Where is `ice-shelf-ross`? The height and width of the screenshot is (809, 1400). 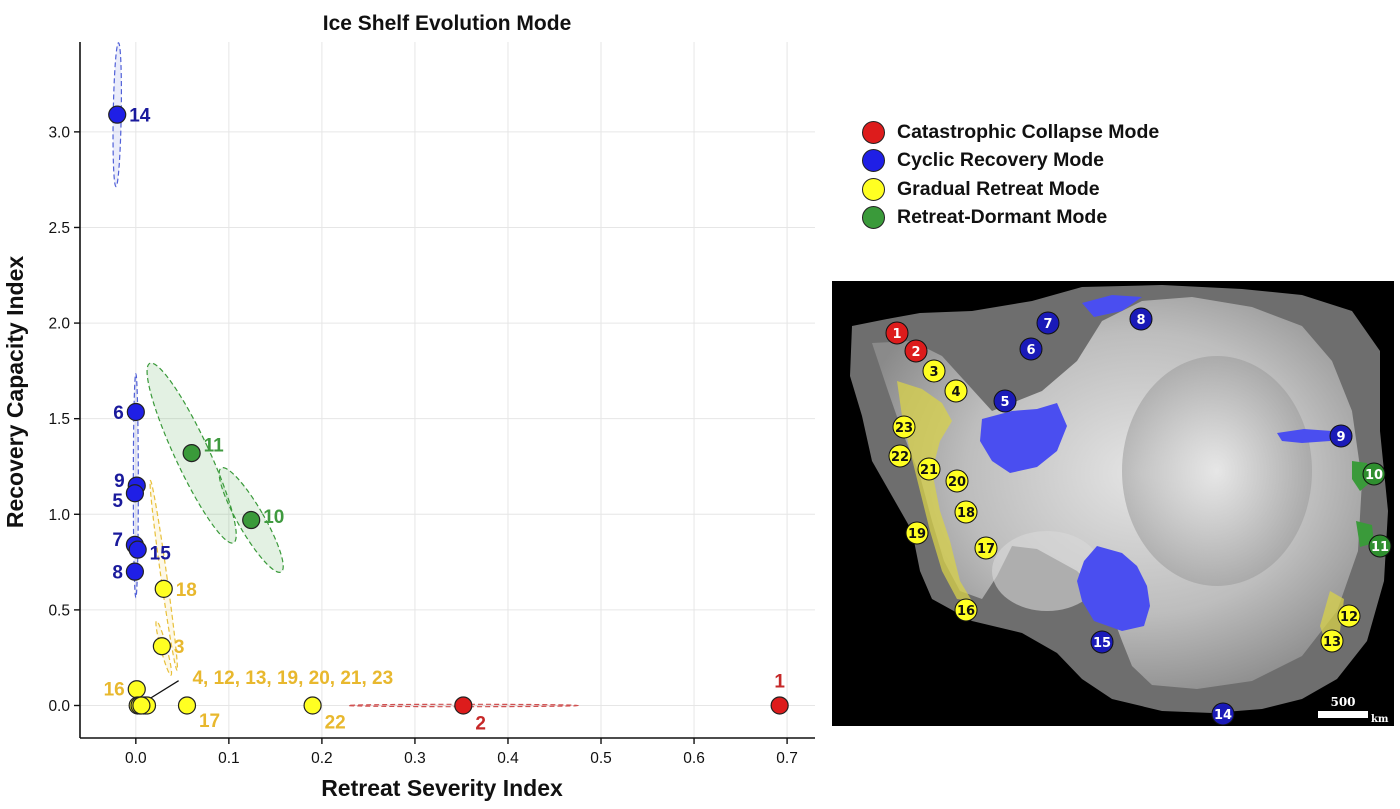 ice-shelf-ross is located at coordinates (1113, 588).